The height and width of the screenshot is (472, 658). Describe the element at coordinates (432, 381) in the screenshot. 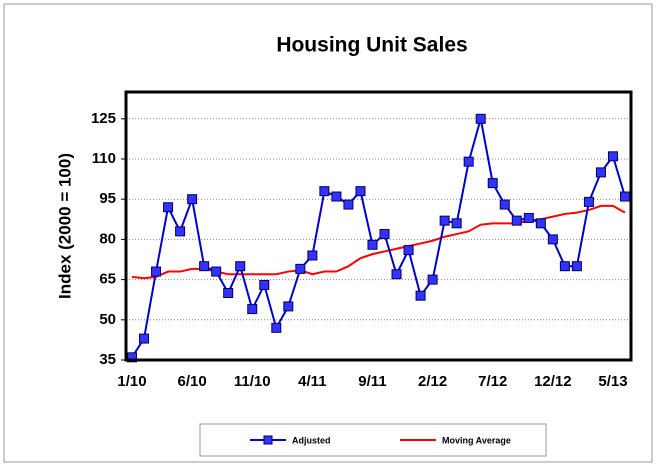

I see `x-tick-label: 2/12` at that location.